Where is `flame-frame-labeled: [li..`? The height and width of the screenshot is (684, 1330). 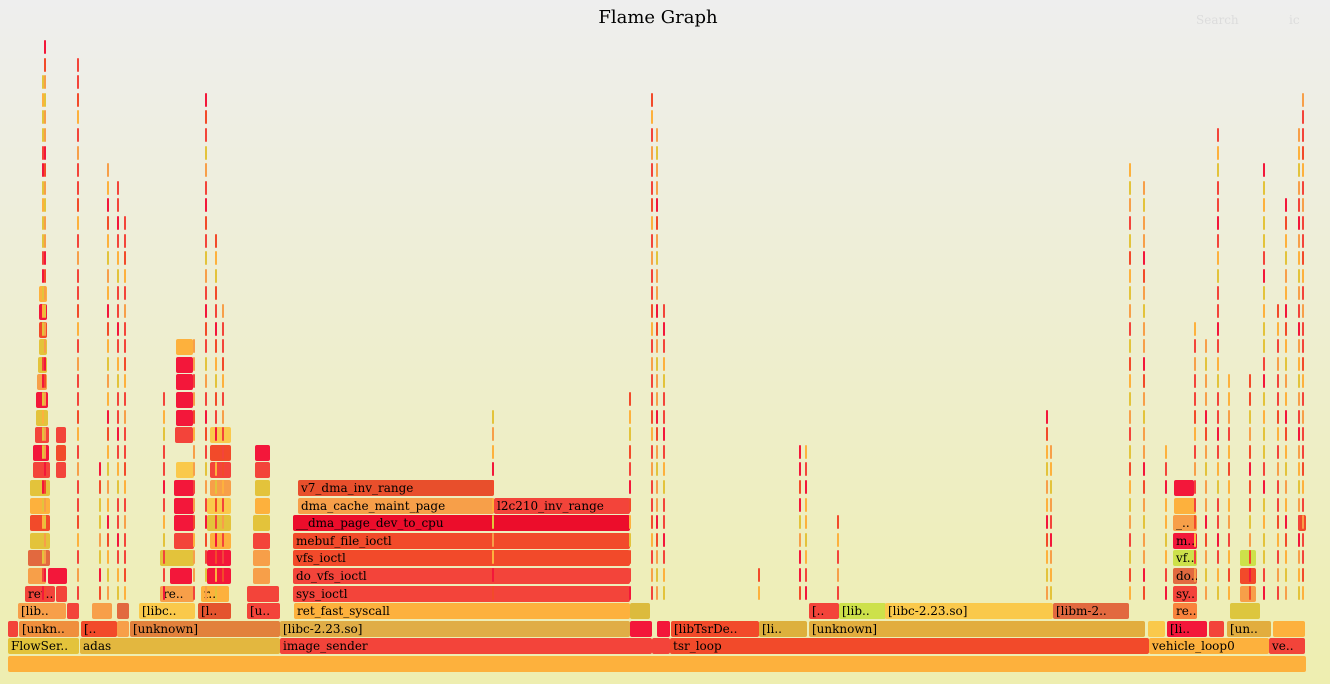 flame-frame-labeled: [li.. is located at coordinates (783, 629).